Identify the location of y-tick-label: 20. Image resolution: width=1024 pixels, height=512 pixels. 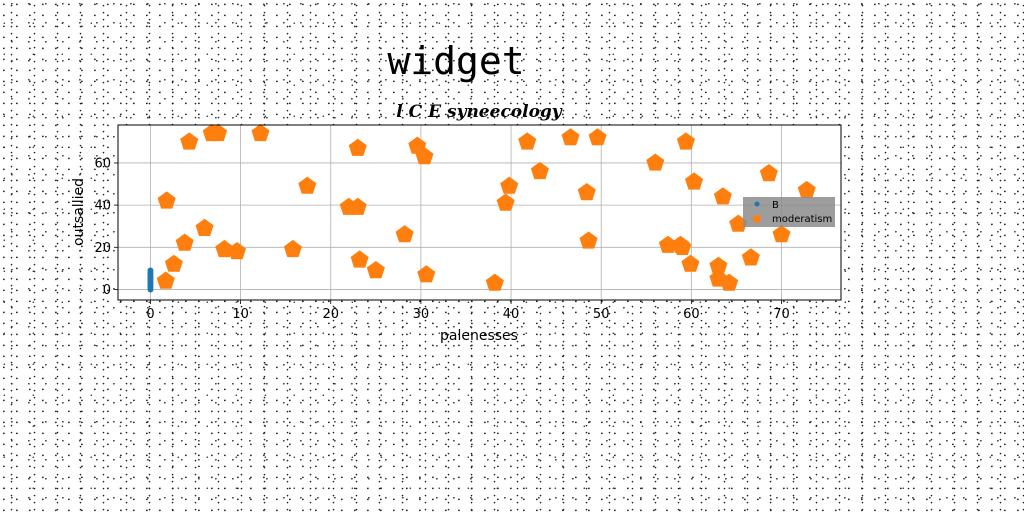
(102, 248).